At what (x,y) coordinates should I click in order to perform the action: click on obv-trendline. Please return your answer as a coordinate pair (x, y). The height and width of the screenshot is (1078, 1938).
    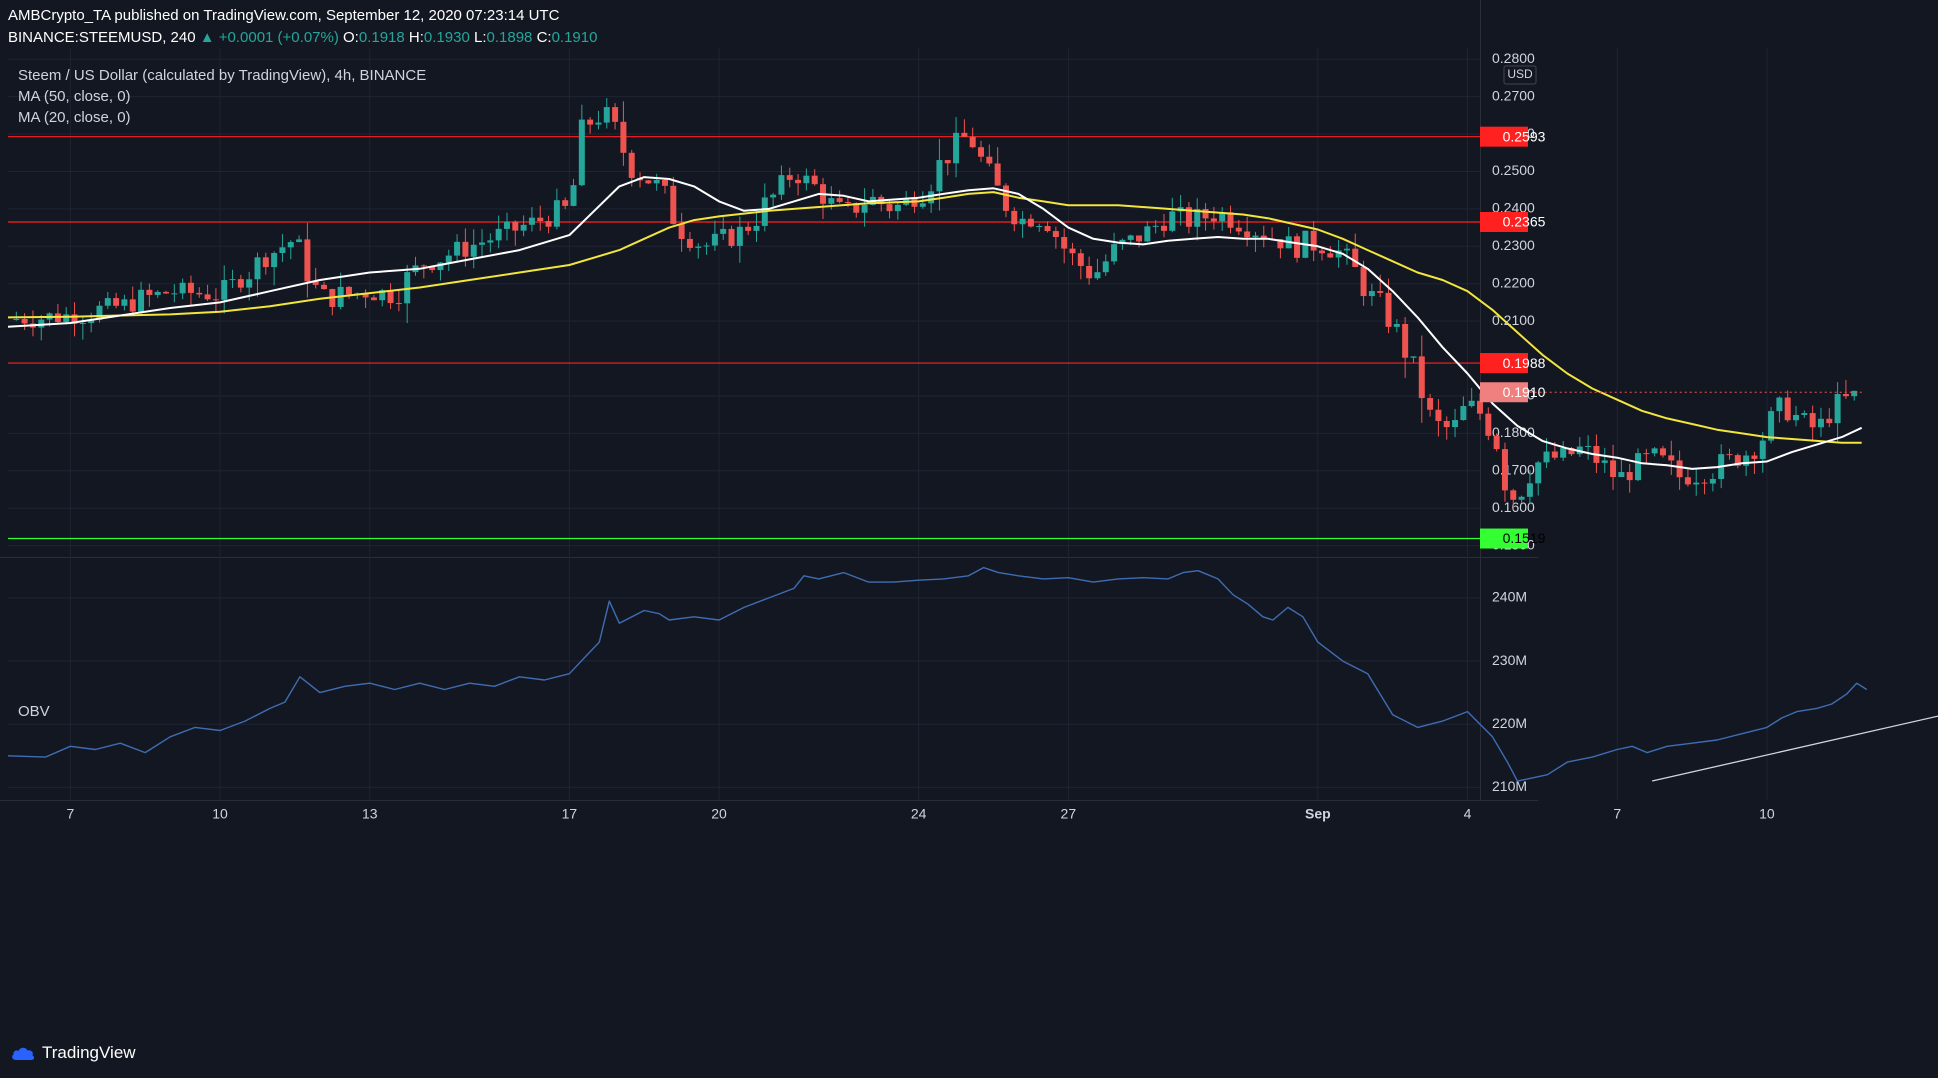
    Looking at the image, I should click on (1795, 737).